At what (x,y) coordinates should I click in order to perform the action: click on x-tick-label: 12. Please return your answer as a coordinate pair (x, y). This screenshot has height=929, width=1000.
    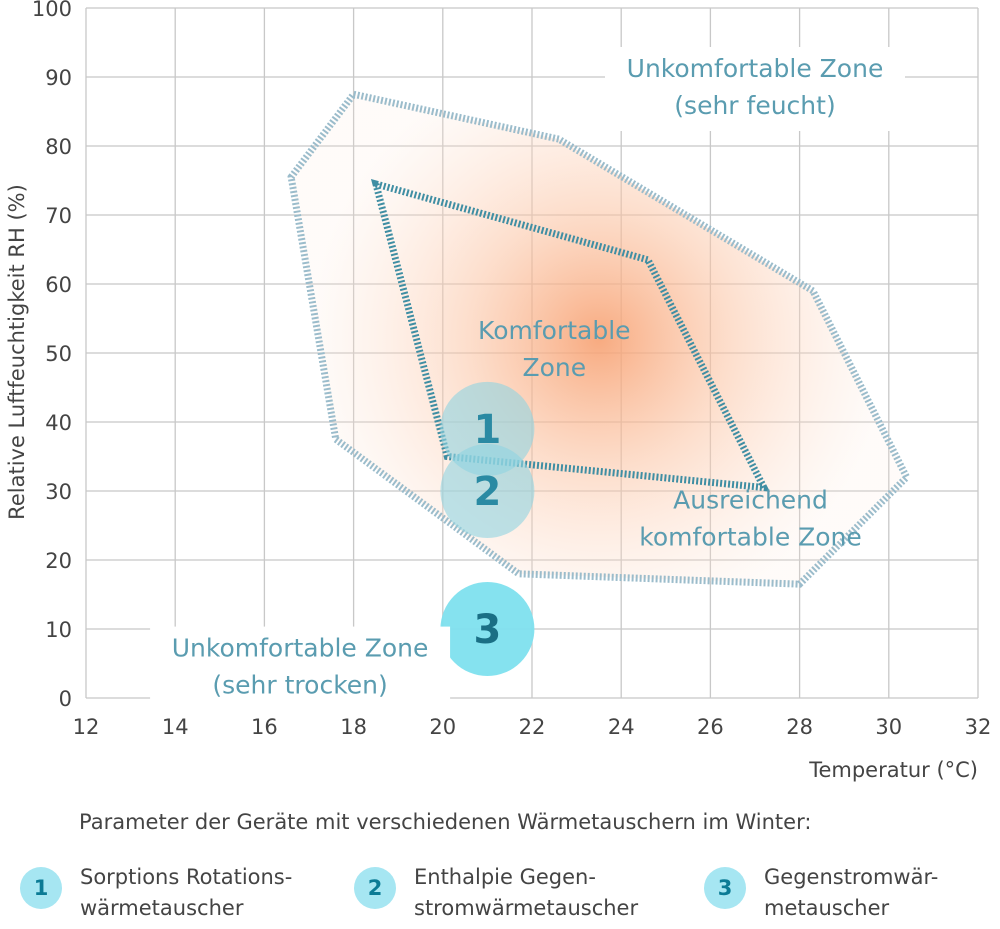
    Looking at the image, I should click on (86, 727).